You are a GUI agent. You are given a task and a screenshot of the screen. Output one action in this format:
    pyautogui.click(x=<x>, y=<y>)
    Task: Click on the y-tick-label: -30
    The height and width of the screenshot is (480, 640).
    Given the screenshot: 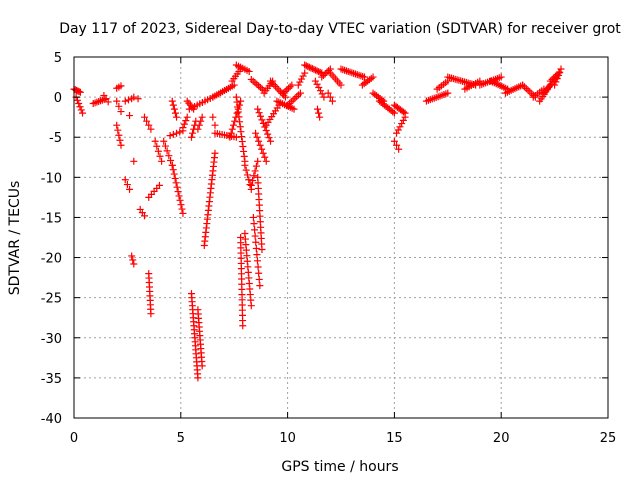 What is the action you would take?
    pyautogui.click(x=51, y=339)
    